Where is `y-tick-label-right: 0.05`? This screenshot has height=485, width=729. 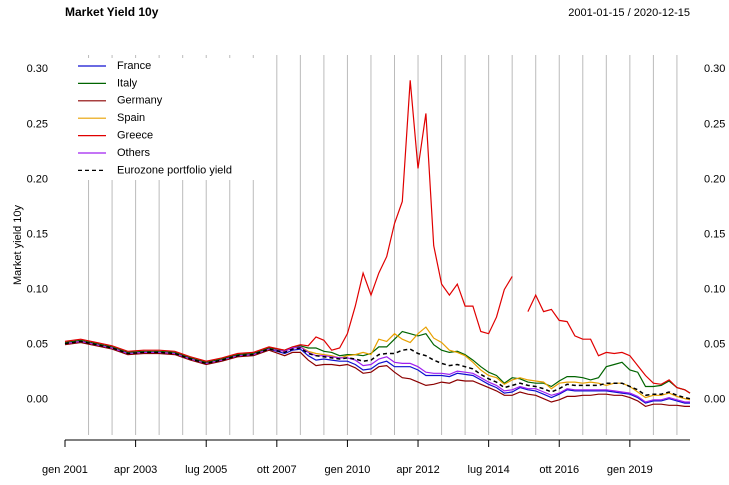 y-tick-label-right: 0.05 is located at coordinates (714, 345).